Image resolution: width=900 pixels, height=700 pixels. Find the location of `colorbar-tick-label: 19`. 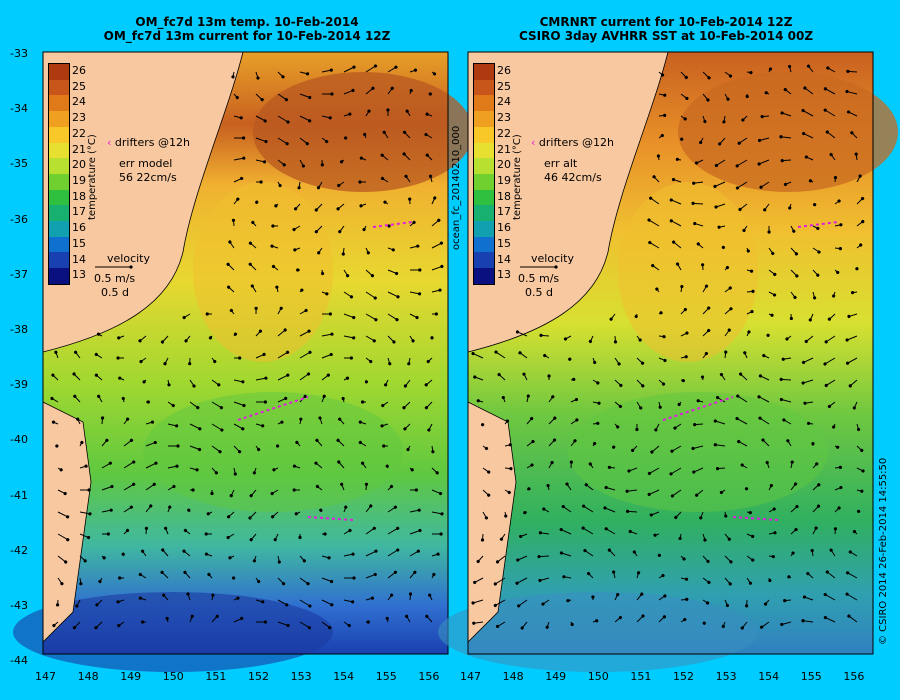

colorbar-tick-label: 19 is located at coordinates (79, 180).